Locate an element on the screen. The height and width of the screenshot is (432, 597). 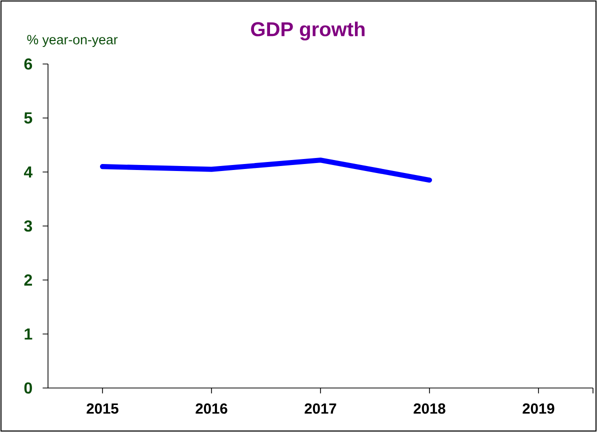
x-tick-label: 2018 is located at coordinates (430, 408).